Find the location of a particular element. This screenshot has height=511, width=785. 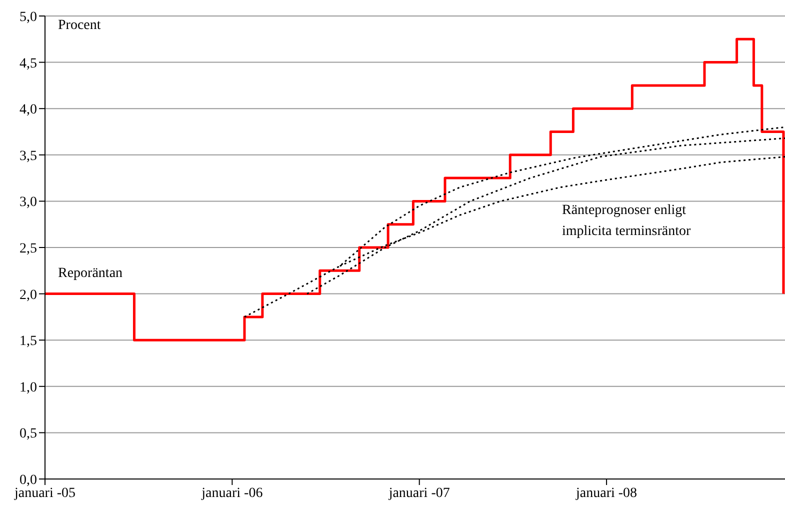

y-tick-label: 4,5 is located at coordinates (28, 64).